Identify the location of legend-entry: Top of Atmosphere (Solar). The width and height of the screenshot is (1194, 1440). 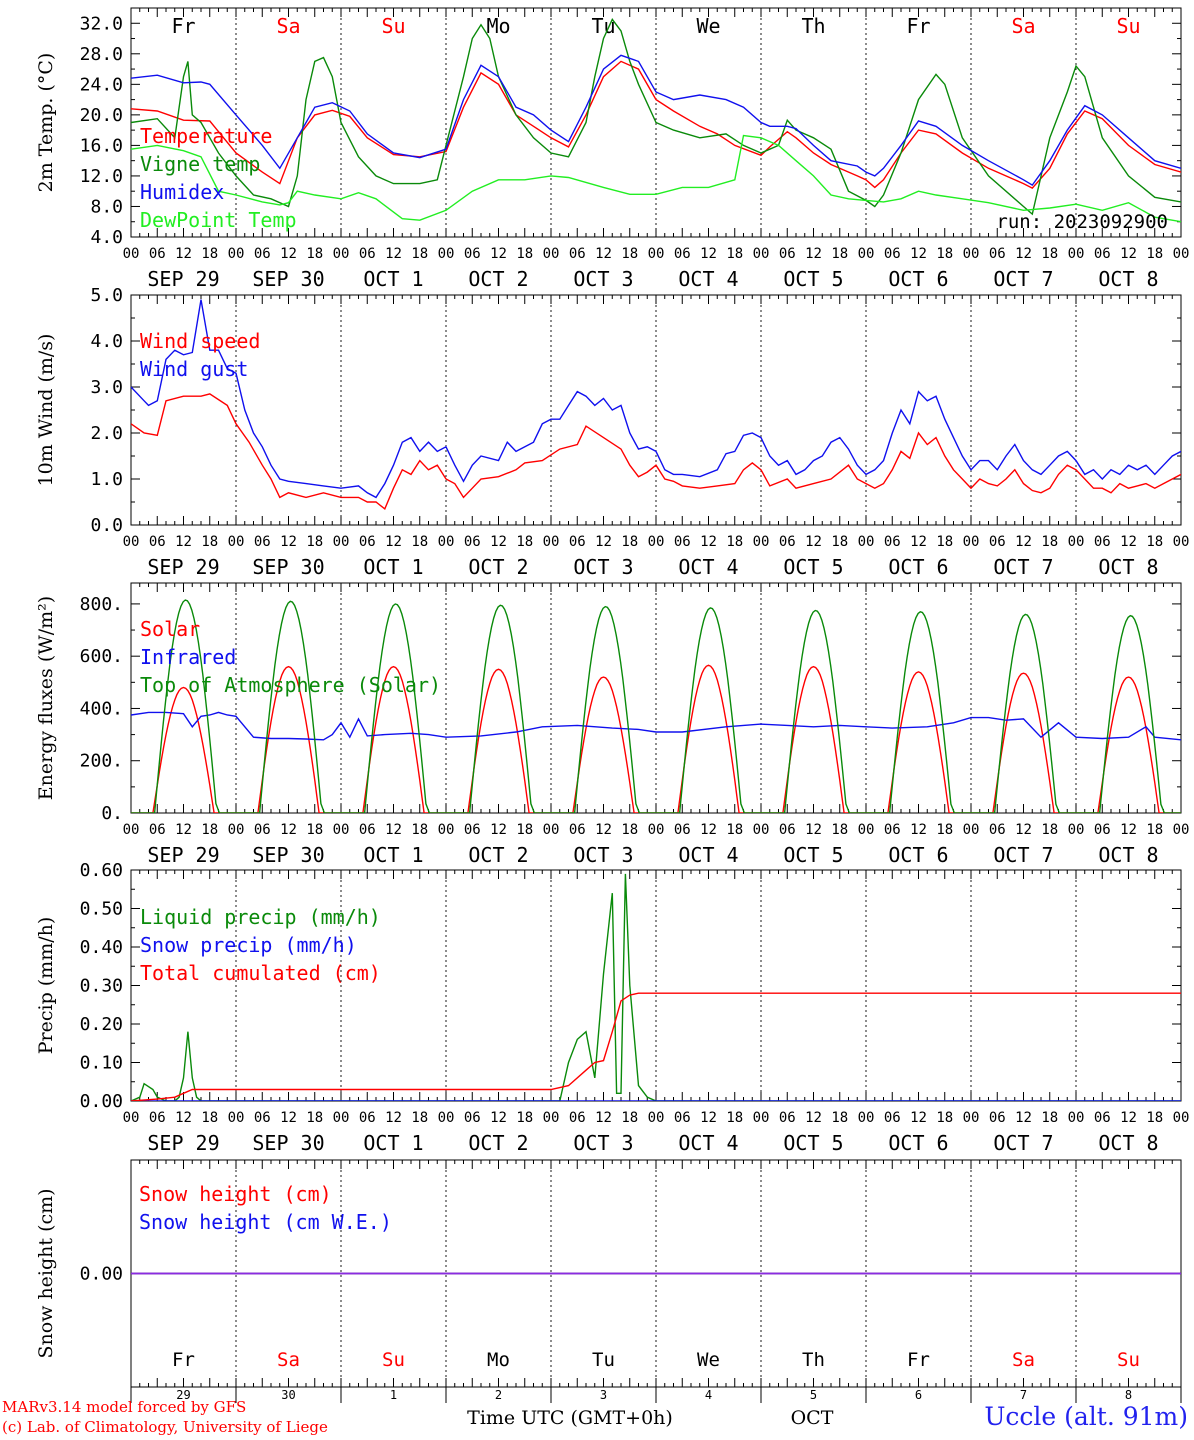
(290, 685).